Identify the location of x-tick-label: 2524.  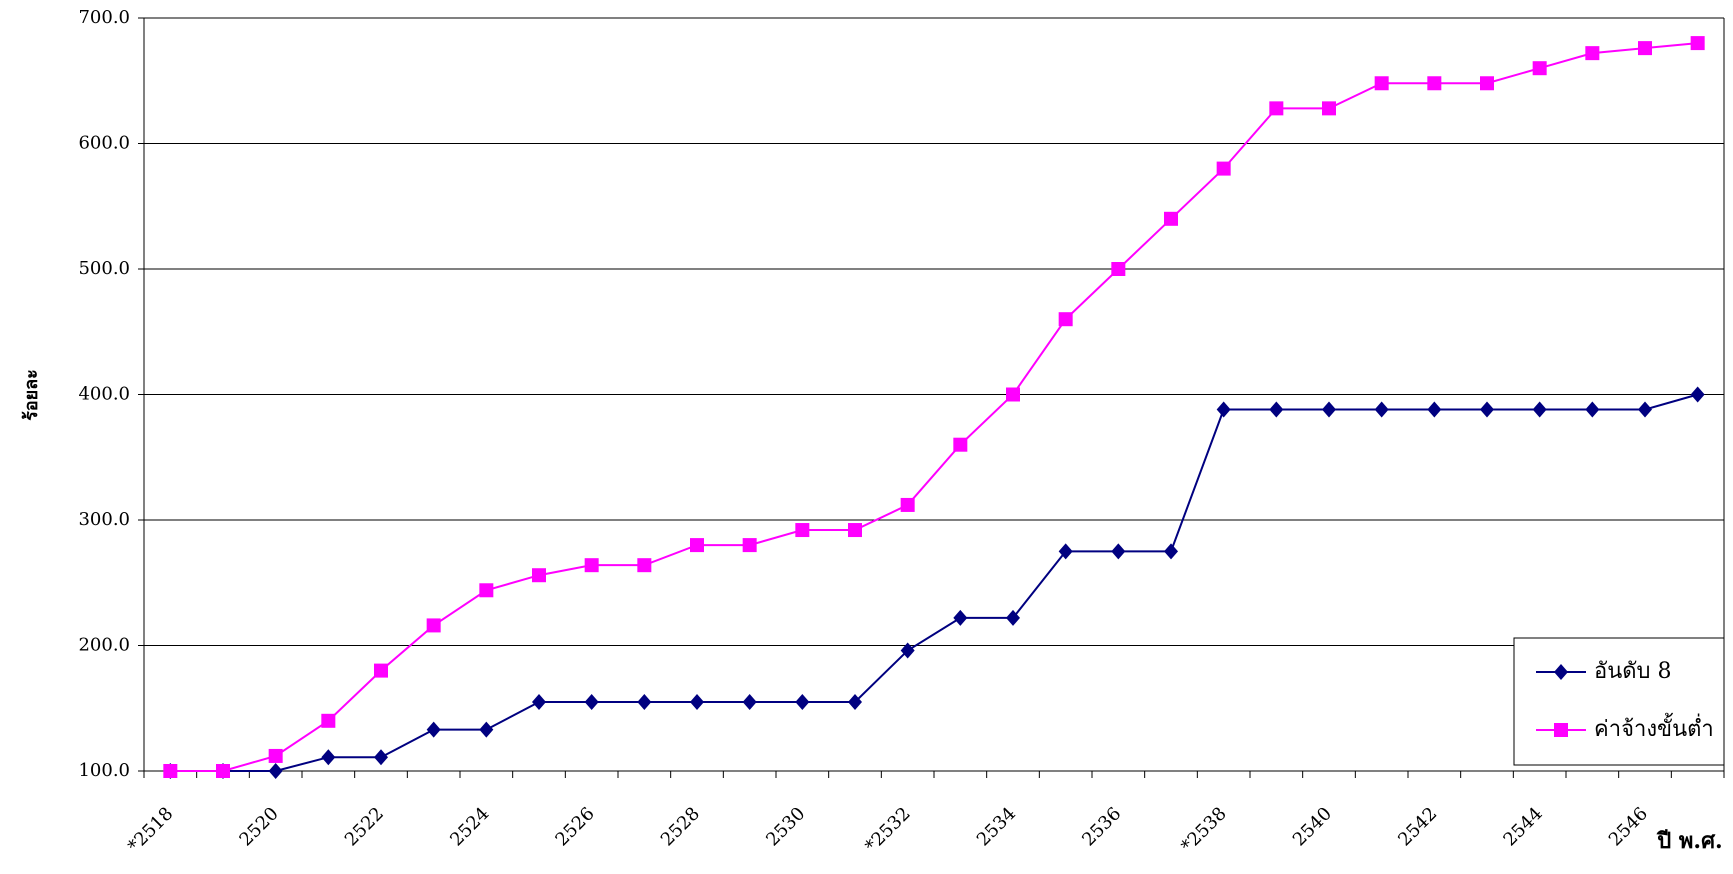
(469, 826).